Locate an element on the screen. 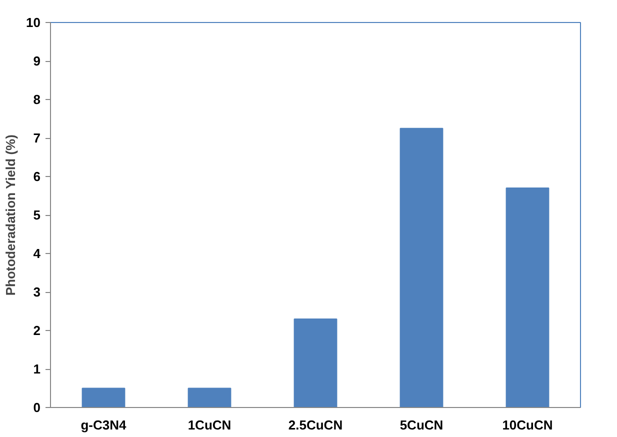  y-tick-label: 6 is located at coordinates (37, 176).